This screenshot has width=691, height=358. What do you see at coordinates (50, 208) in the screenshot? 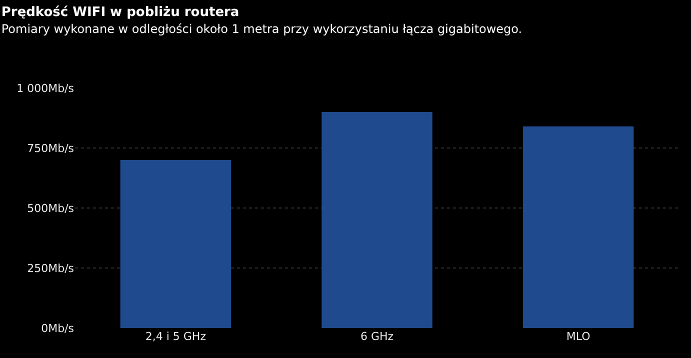
I see `y-tick-label: 500Mb/s` at bounding box center [50, 208].